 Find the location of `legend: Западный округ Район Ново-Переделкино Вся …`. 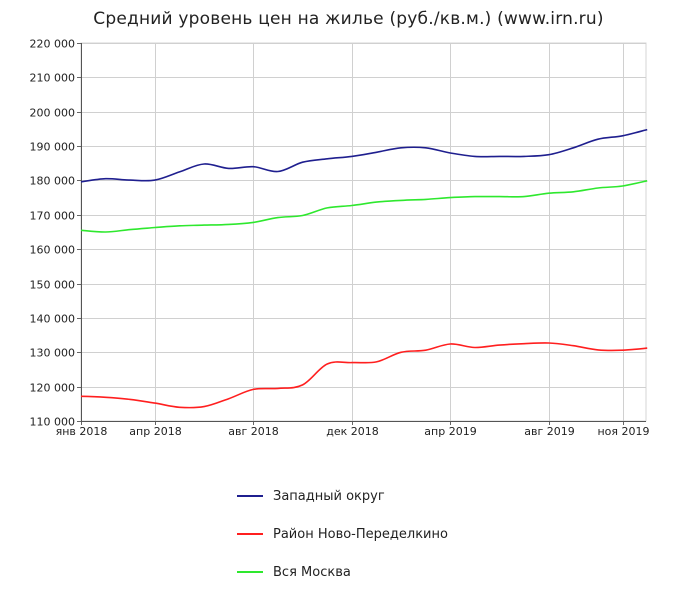

legend: Западный округ Район Ново-Переделкино Вся … is located at coordinates (342, 534).